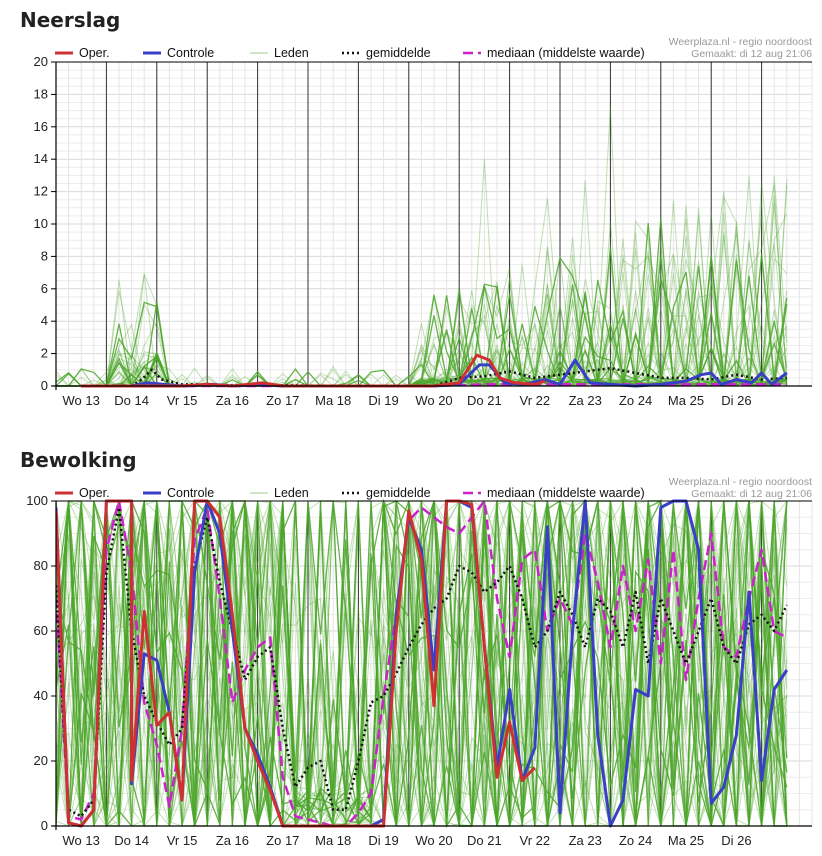 Image resolution: width=822 pixels, height=856 pixels. I want to click on y-tick-label: 6, so click(44, 288).